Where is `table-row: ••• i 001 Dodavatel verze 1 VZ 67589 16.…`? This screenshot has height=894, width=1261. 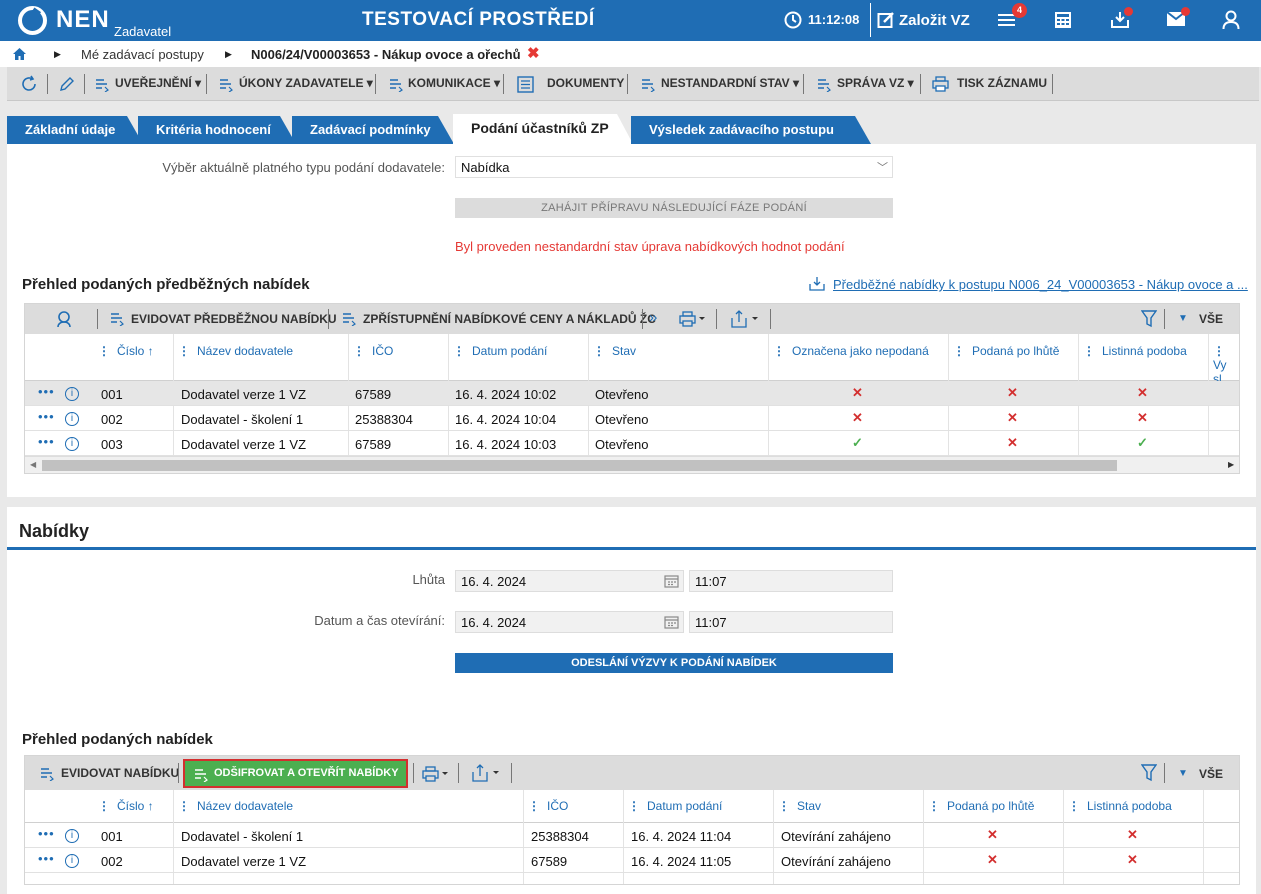
table-row: ••• i 001 Dodavatel verze 1 VZ 67589 16.… is located at coordinates (632, 393).